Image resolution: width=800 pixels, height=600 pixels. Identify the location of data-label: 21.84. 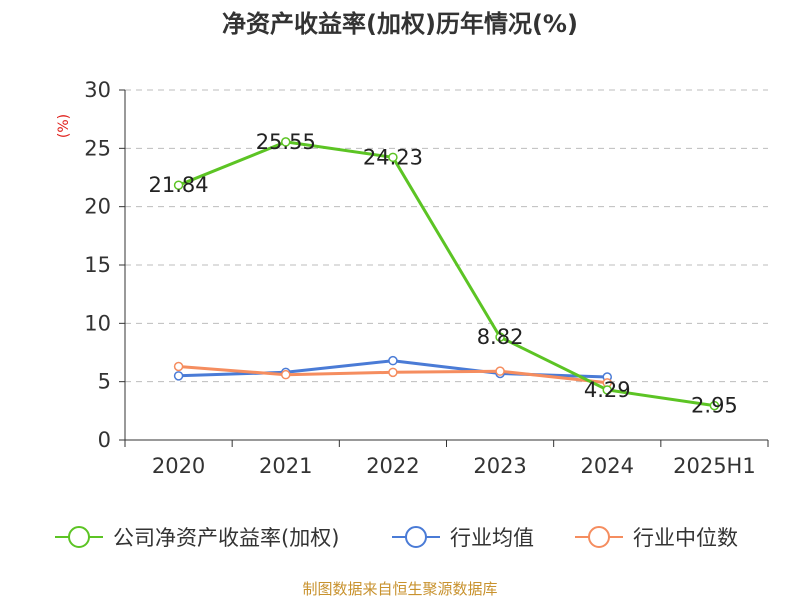
(179, 185).